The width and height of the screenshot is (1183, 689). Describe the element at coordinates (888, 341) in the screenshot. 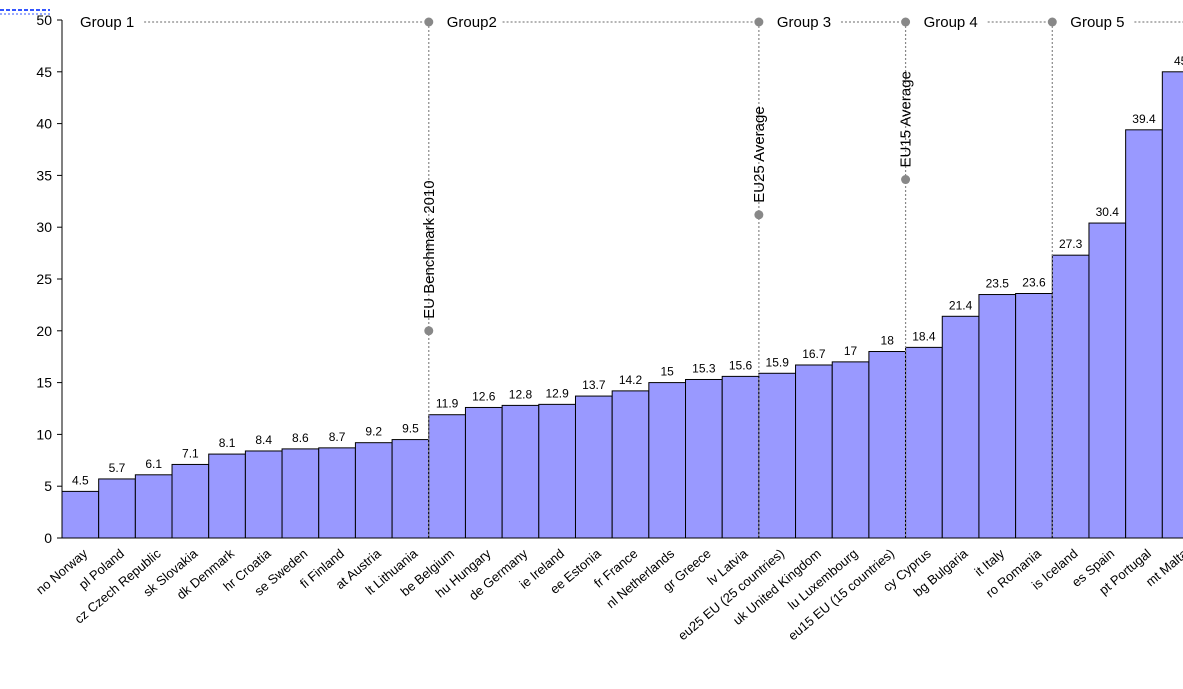

I see `data-label: 18` at that location.